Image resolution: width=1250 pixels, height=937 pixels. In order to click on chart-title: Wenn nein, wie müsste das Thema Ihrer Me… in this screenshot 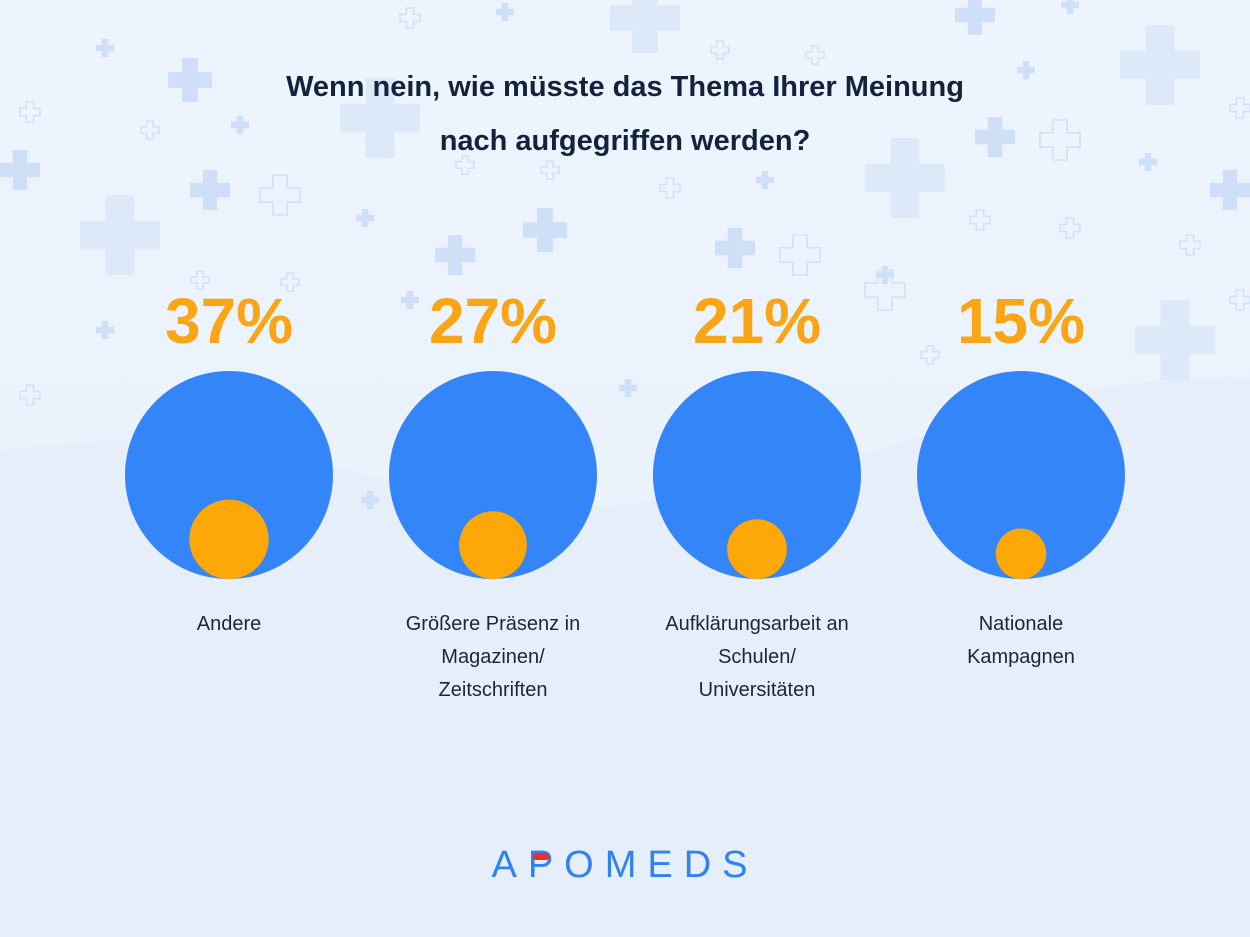, I will do `click(625, 114)`.